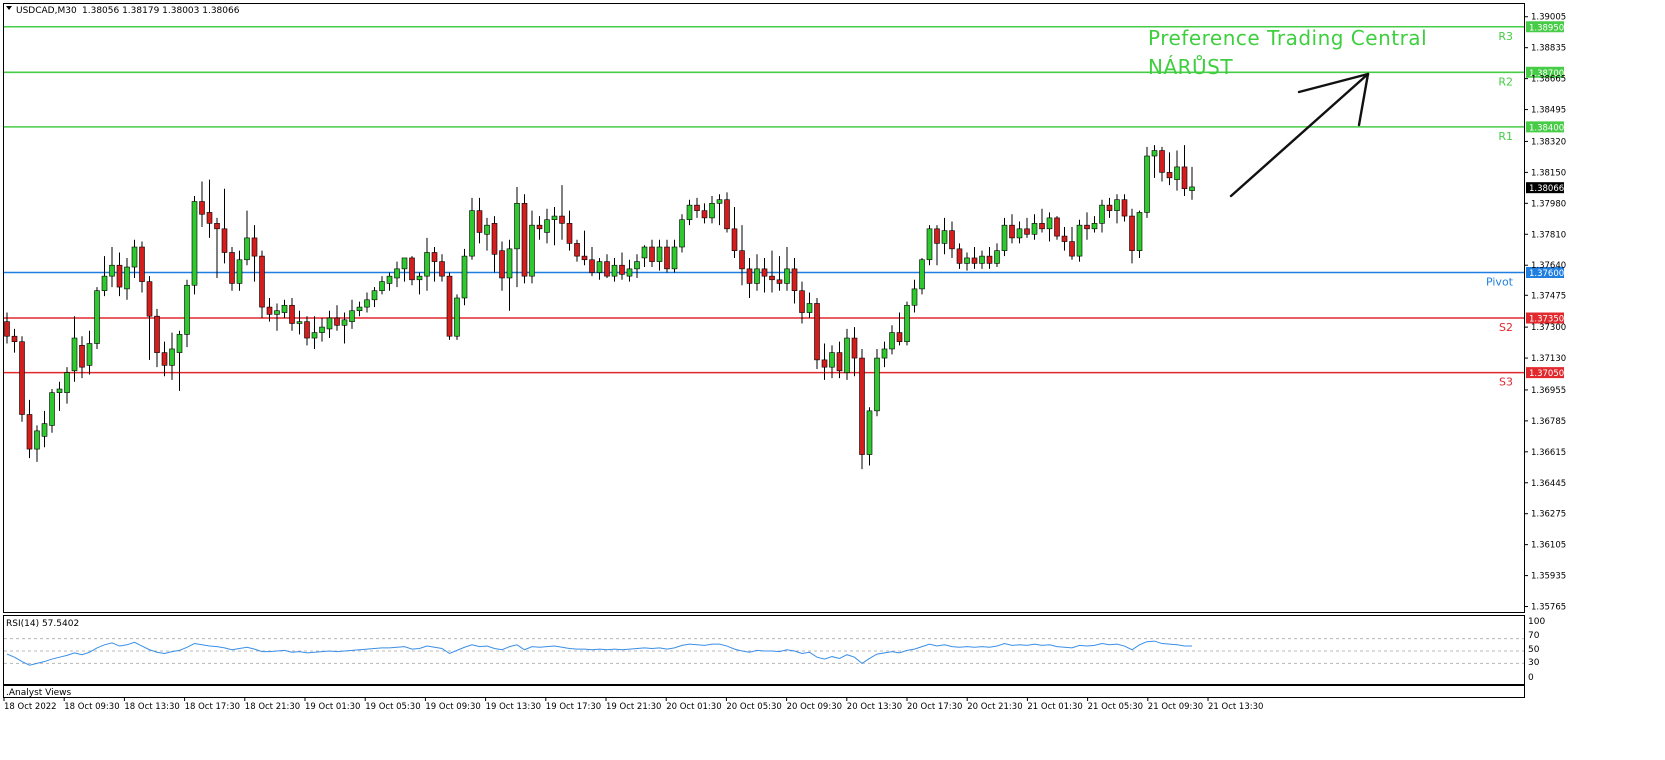 This screenshot has width=1665, height=760. Describe the element at coordinates (1534, 663) in the screenshot. I see `rsi-level-30: 30` at that location.